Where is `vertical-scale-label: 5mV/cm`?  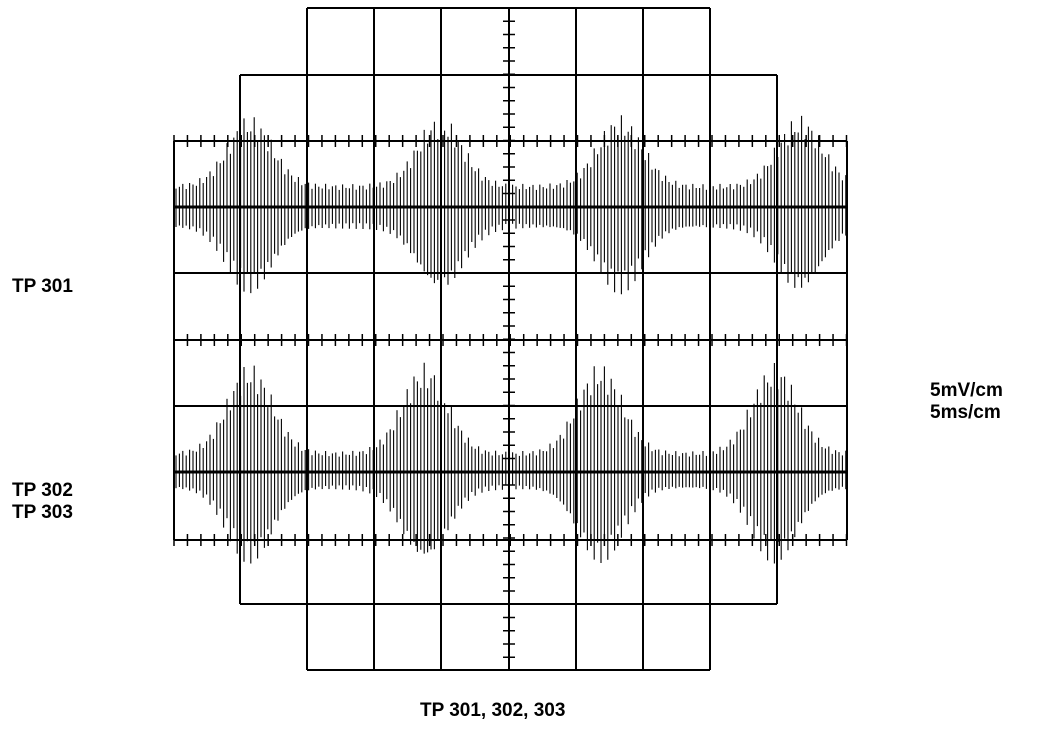
vertical-scale-label: 5mV/cm is located at coordinates (966, 390).